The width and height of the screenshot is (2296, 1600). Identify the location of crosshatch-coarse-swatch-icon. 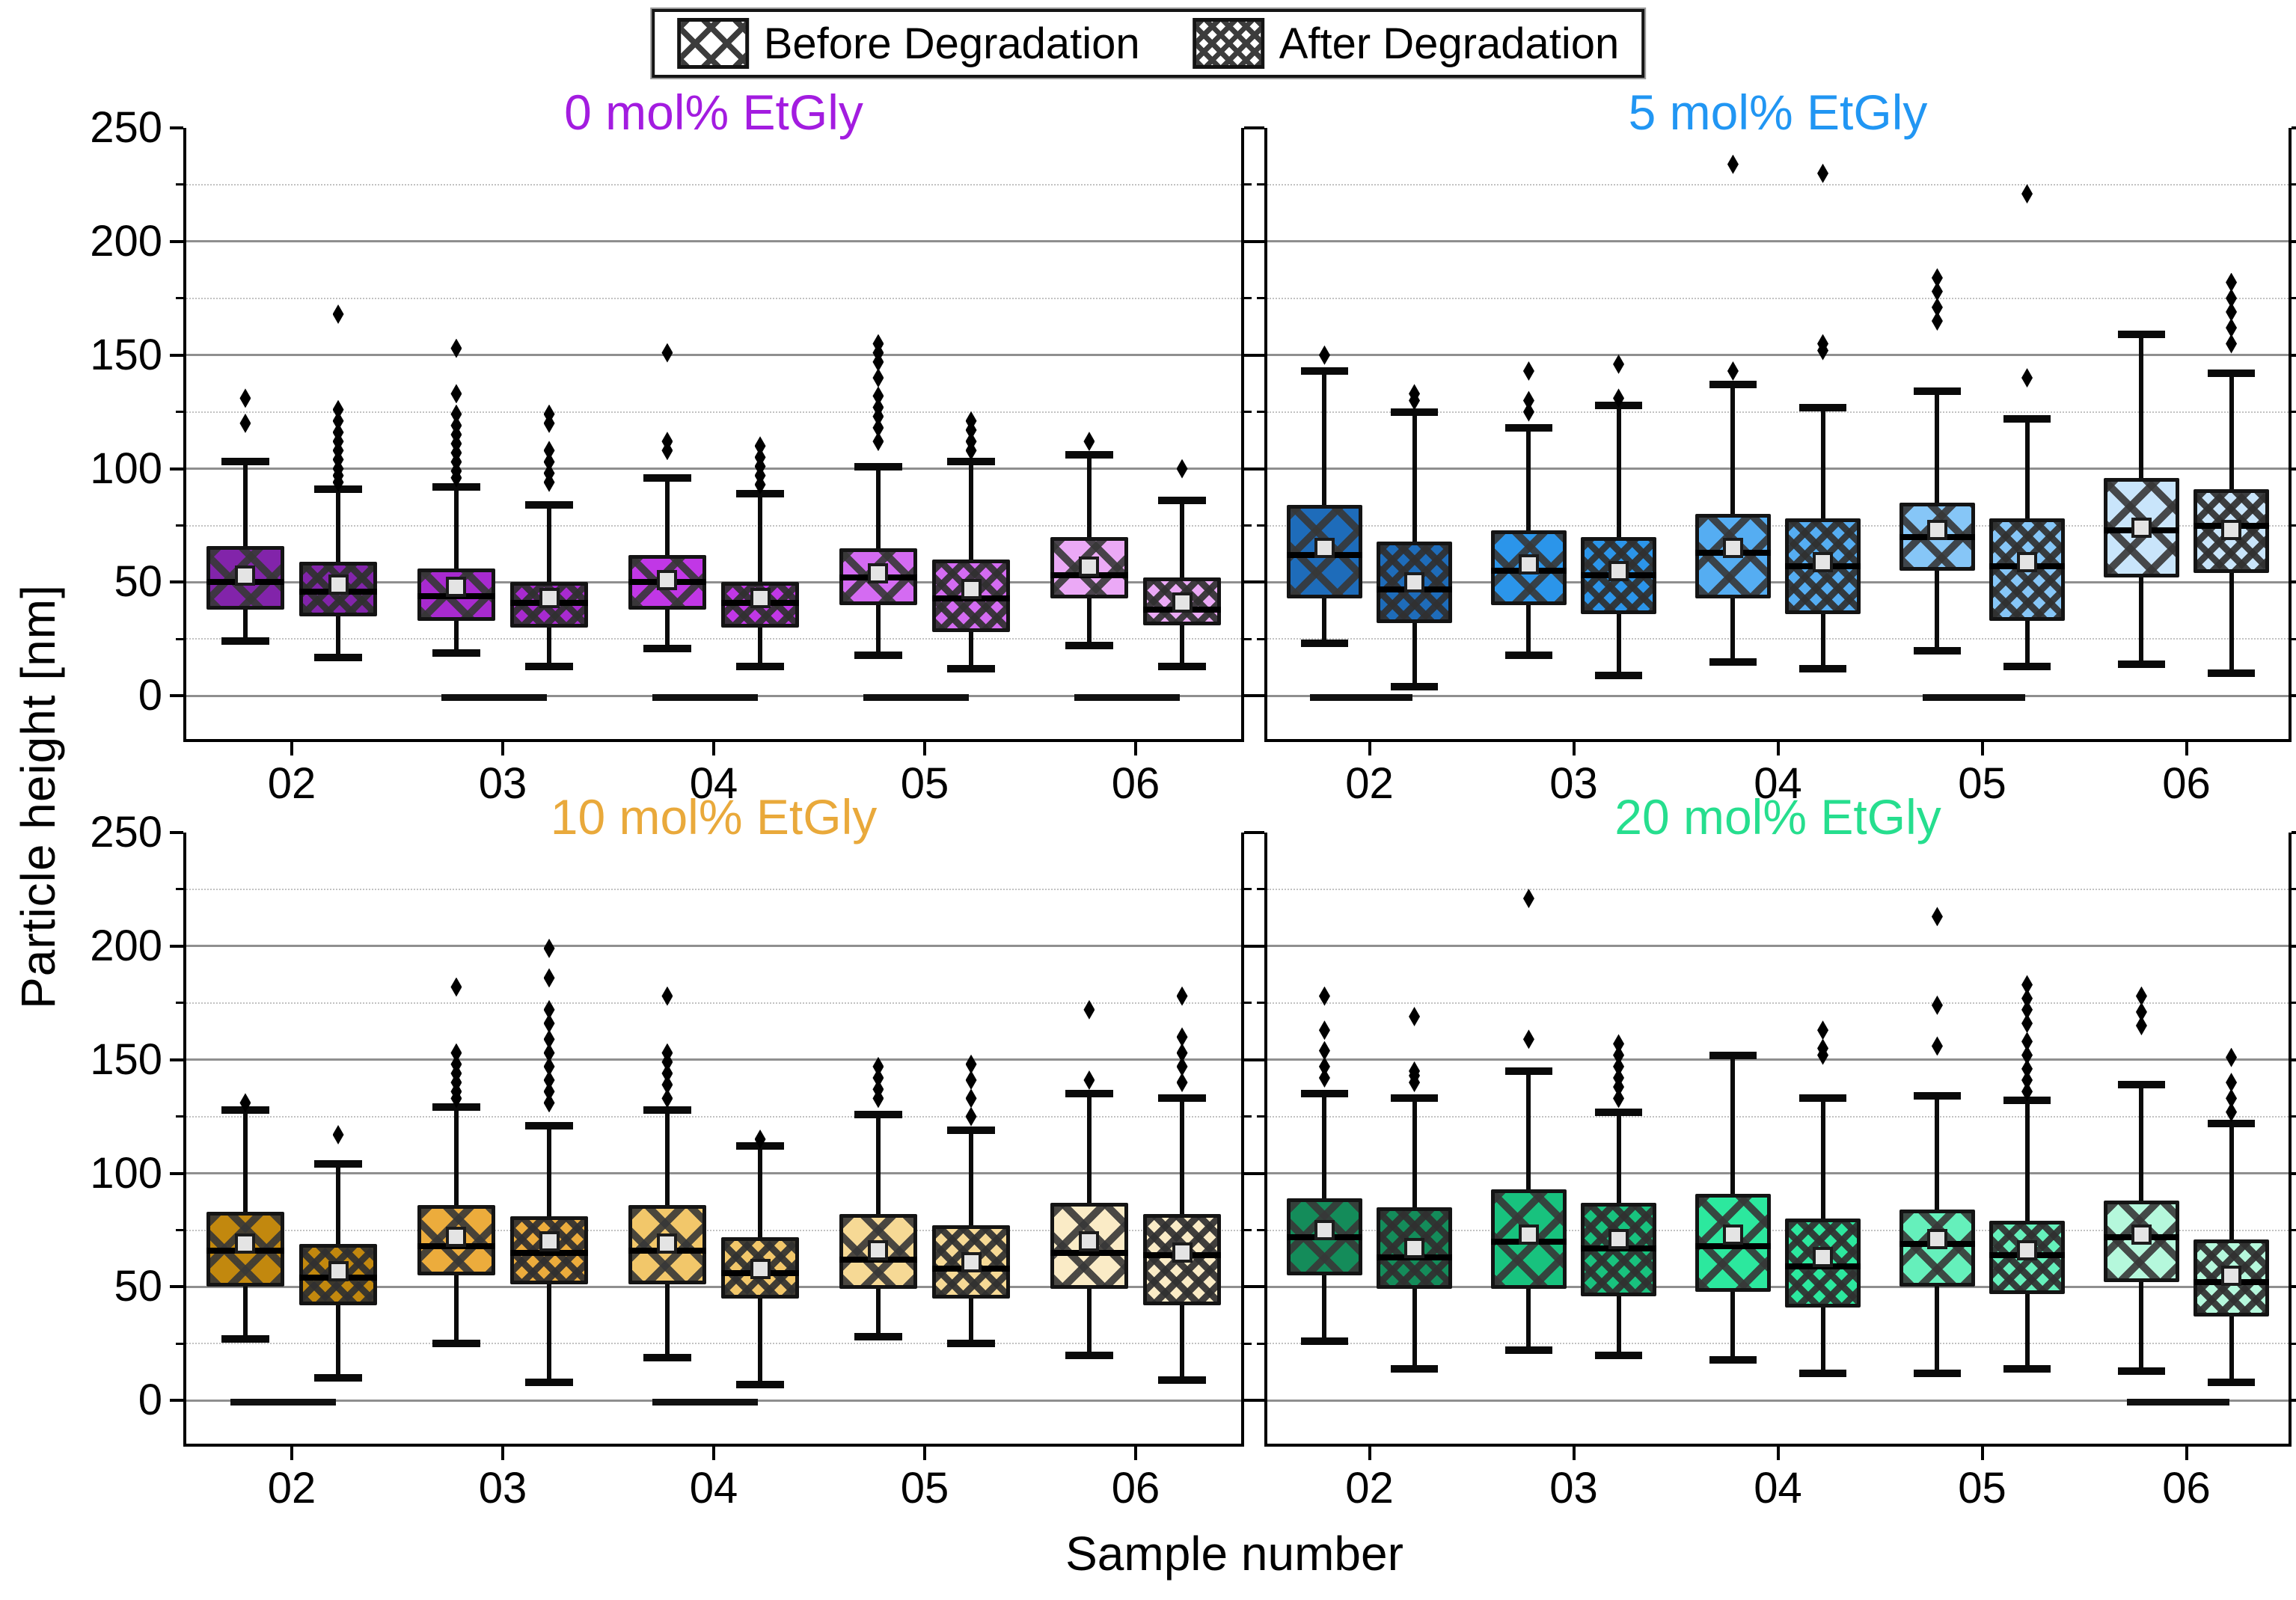
(712, 43).